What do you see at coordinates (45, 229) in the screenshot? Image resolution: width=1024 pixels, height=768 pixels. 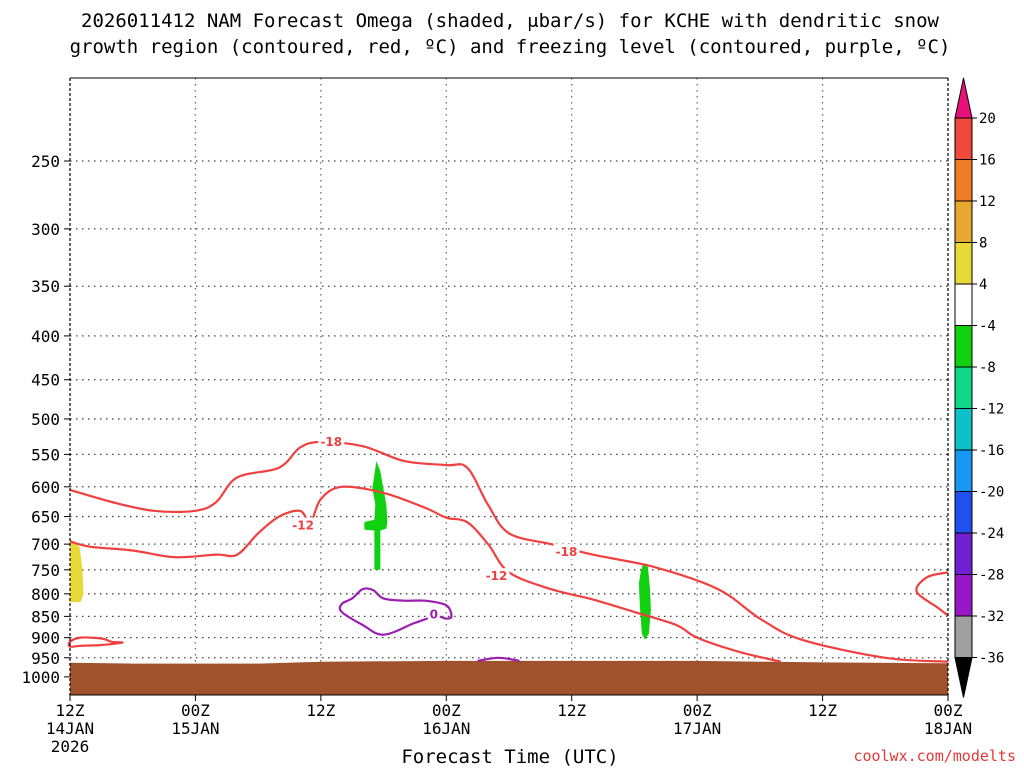 I see `y-tick-label: 300` at bounding box center [45, 229].